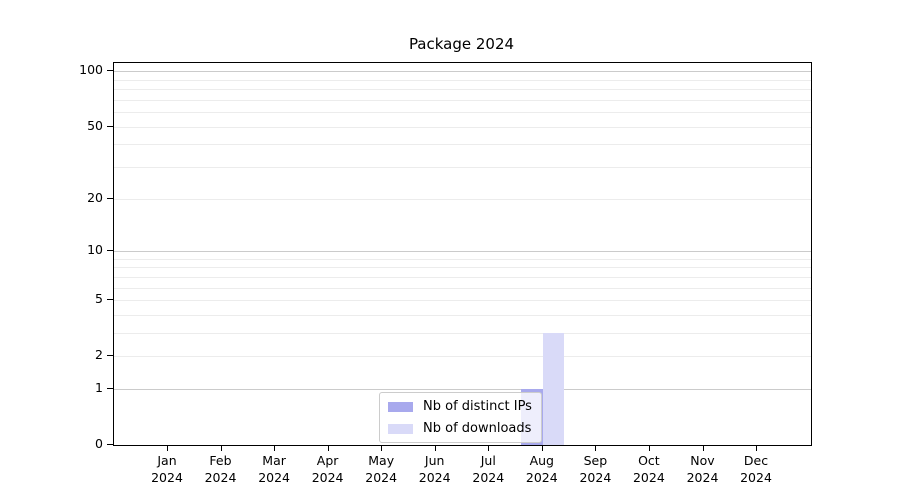 Image resolution: width=900 pixels, height=500 pixels. Describe the element at coordinates (95, 125) in the screenshot. I see `y-tick-label: 50` at that location.